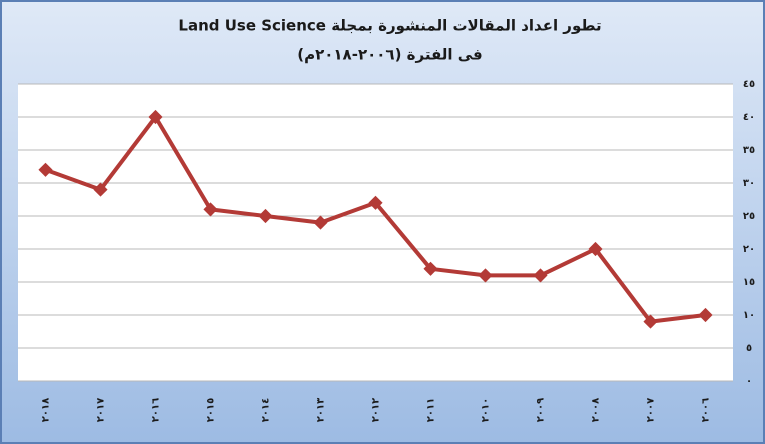 This screenshot has width=765, height=444. Describe the element at coordinates (749, 183) in the screenshot. I see `y-tick-label: ٣٠` at that location.